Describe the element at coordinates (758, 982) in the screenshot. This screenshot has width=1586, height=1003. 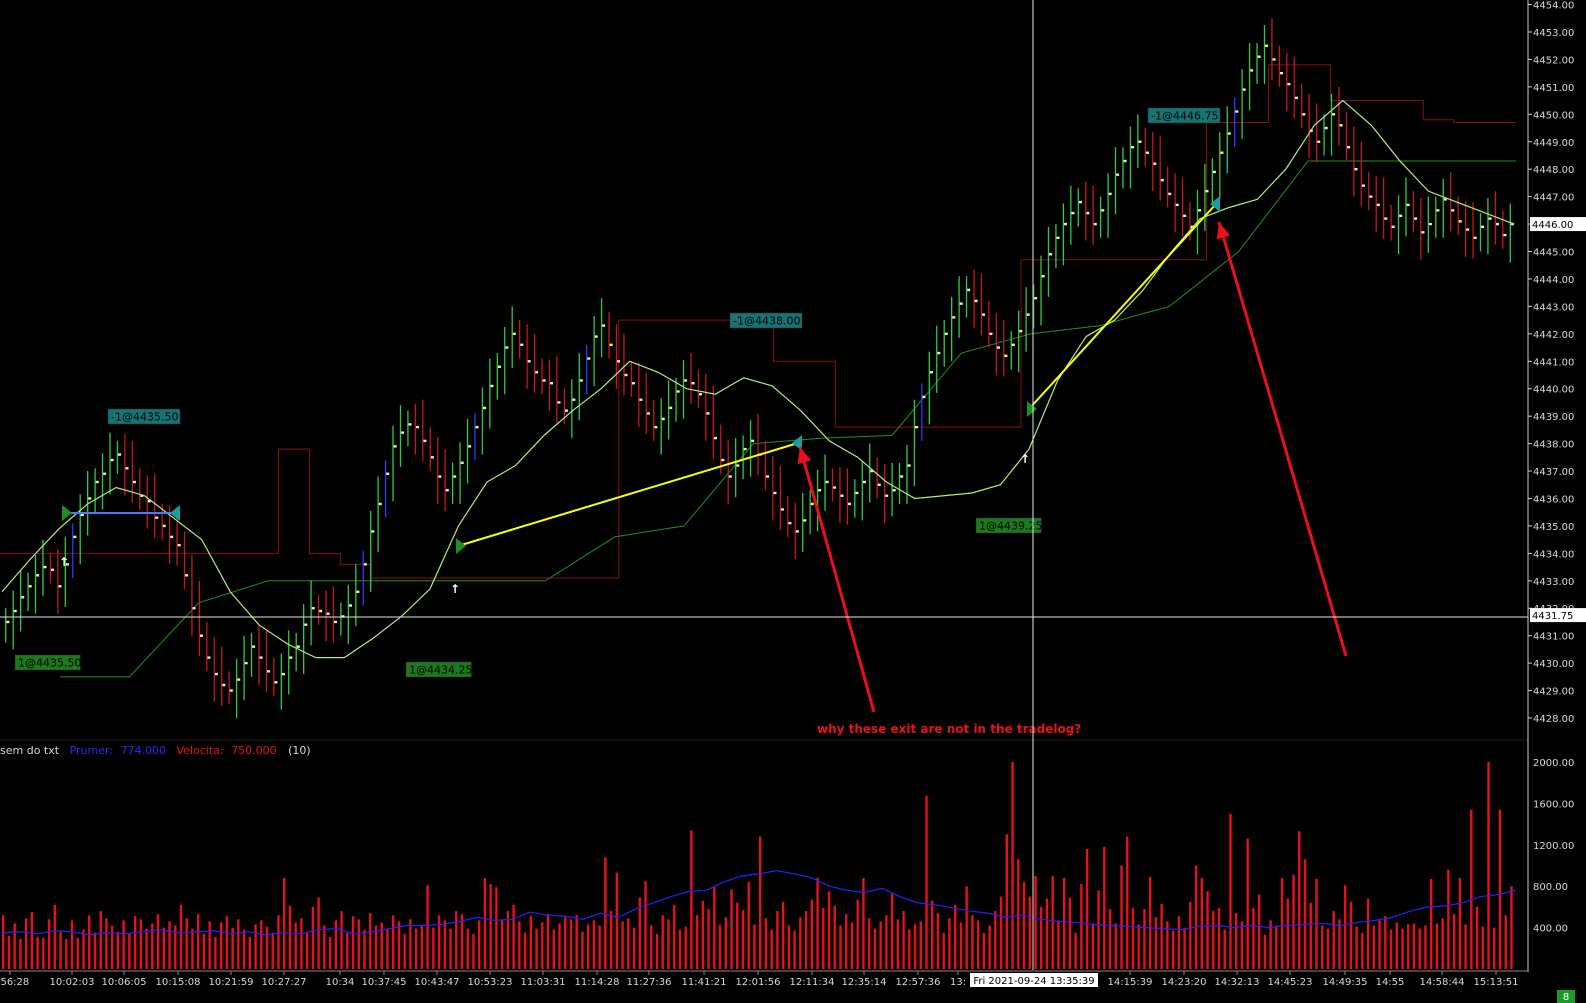
I see `time-tick-label: 12:01:56` at that location.